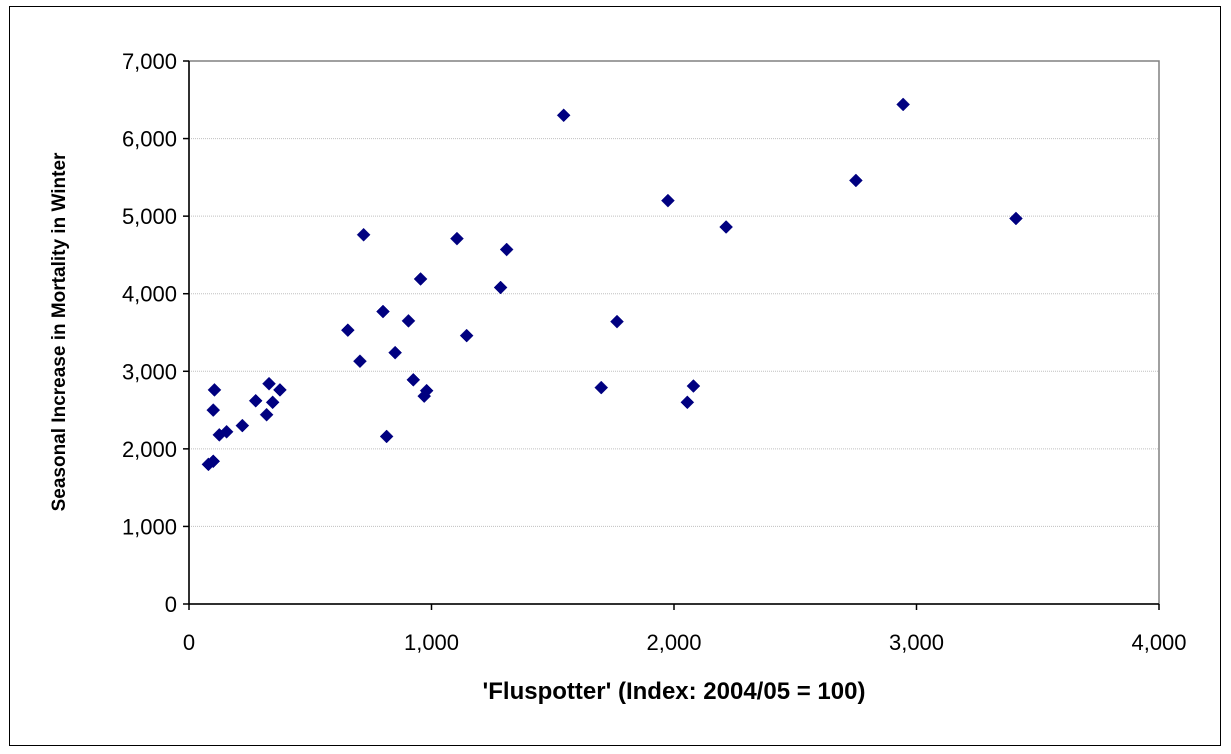 The height and width of the screenshot is (754, 1231). Describe the element at coordinates (149, 449) in the screenshot. I see `y-tick-label: 2,000` at that location.